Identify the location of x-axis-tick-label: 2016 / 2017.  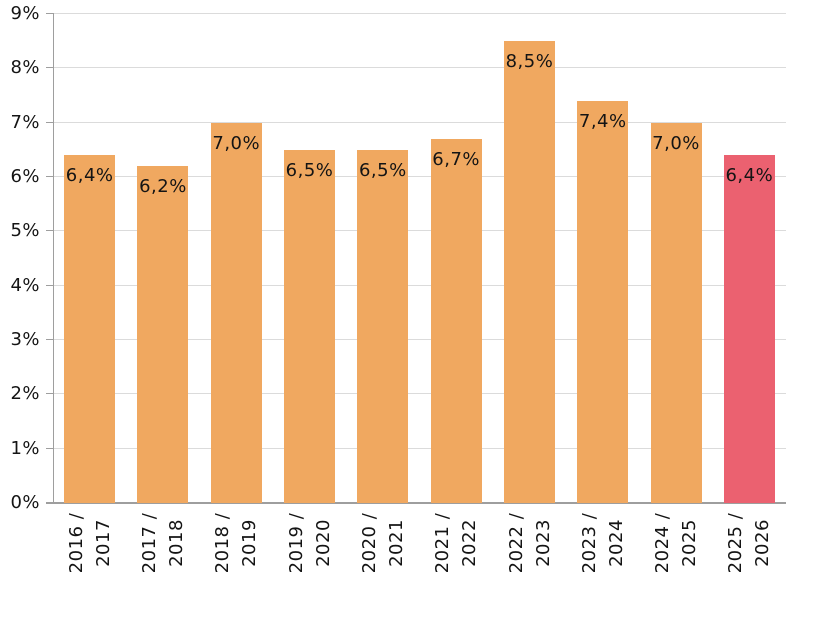
(89, 543).